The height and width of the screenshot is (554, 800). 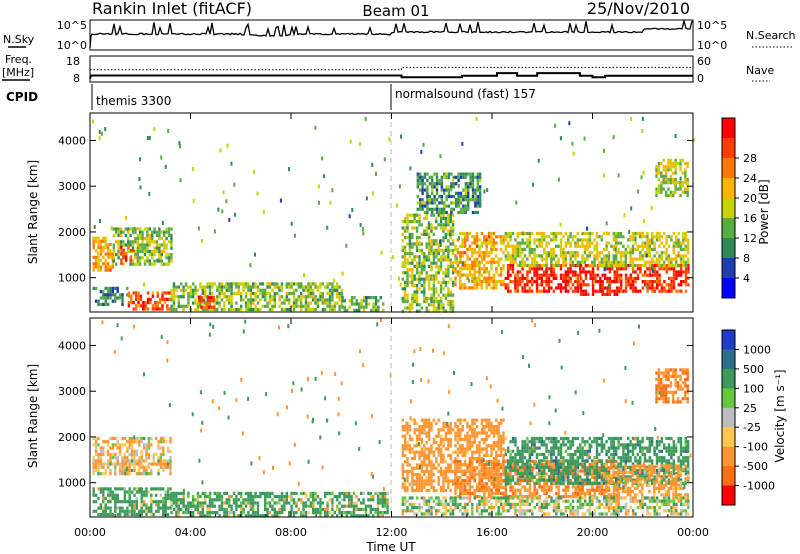 What do you see at coordinates (465, 94) in the screenshot?
I see `cpid-normalsound: normalsound (fast) 157` at bounding box center [465, 94].